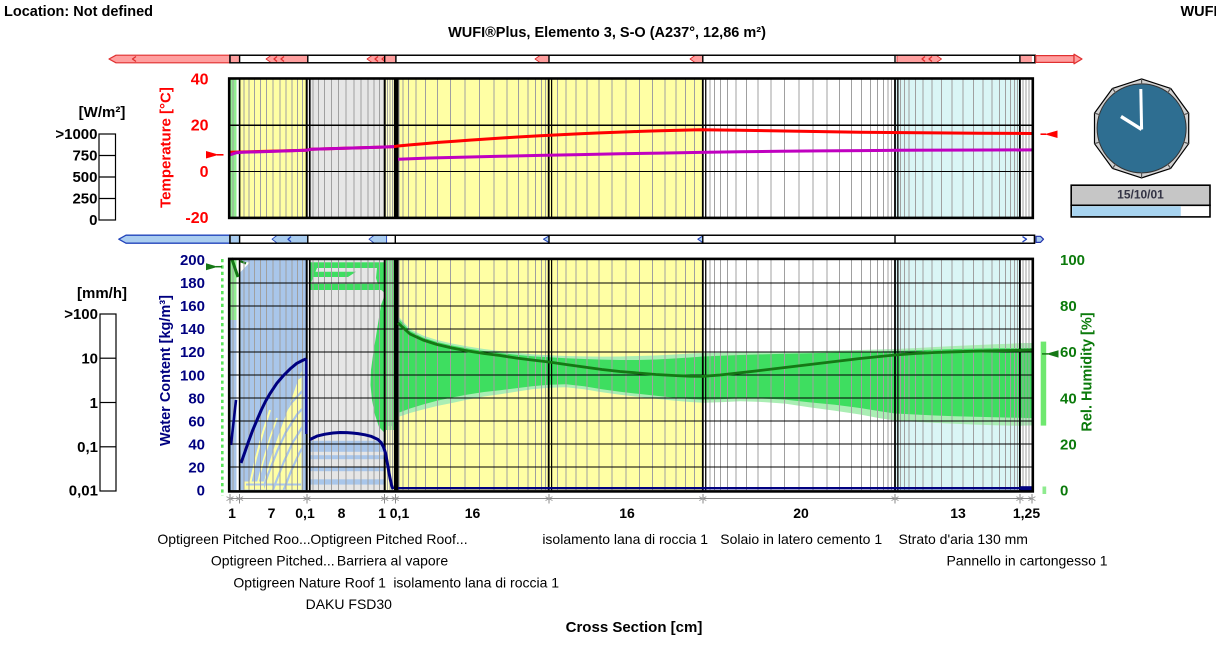 The width and height of the screenshot is (1216, 654). What do you see at coordinates (192, 306) in the screenshot?
I see `svg-text: 160` at bounding box center [192, 306].